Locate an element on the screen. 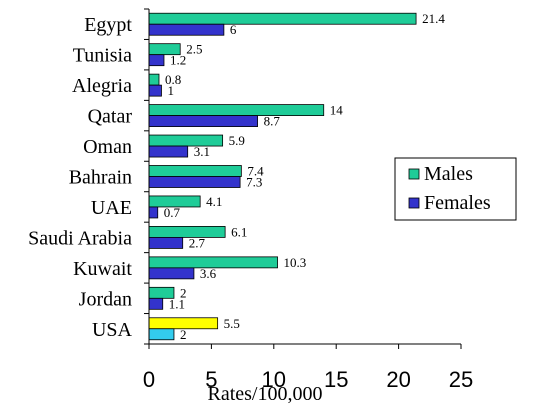  bar-females-tunisia is located at coordinates (156, 60).